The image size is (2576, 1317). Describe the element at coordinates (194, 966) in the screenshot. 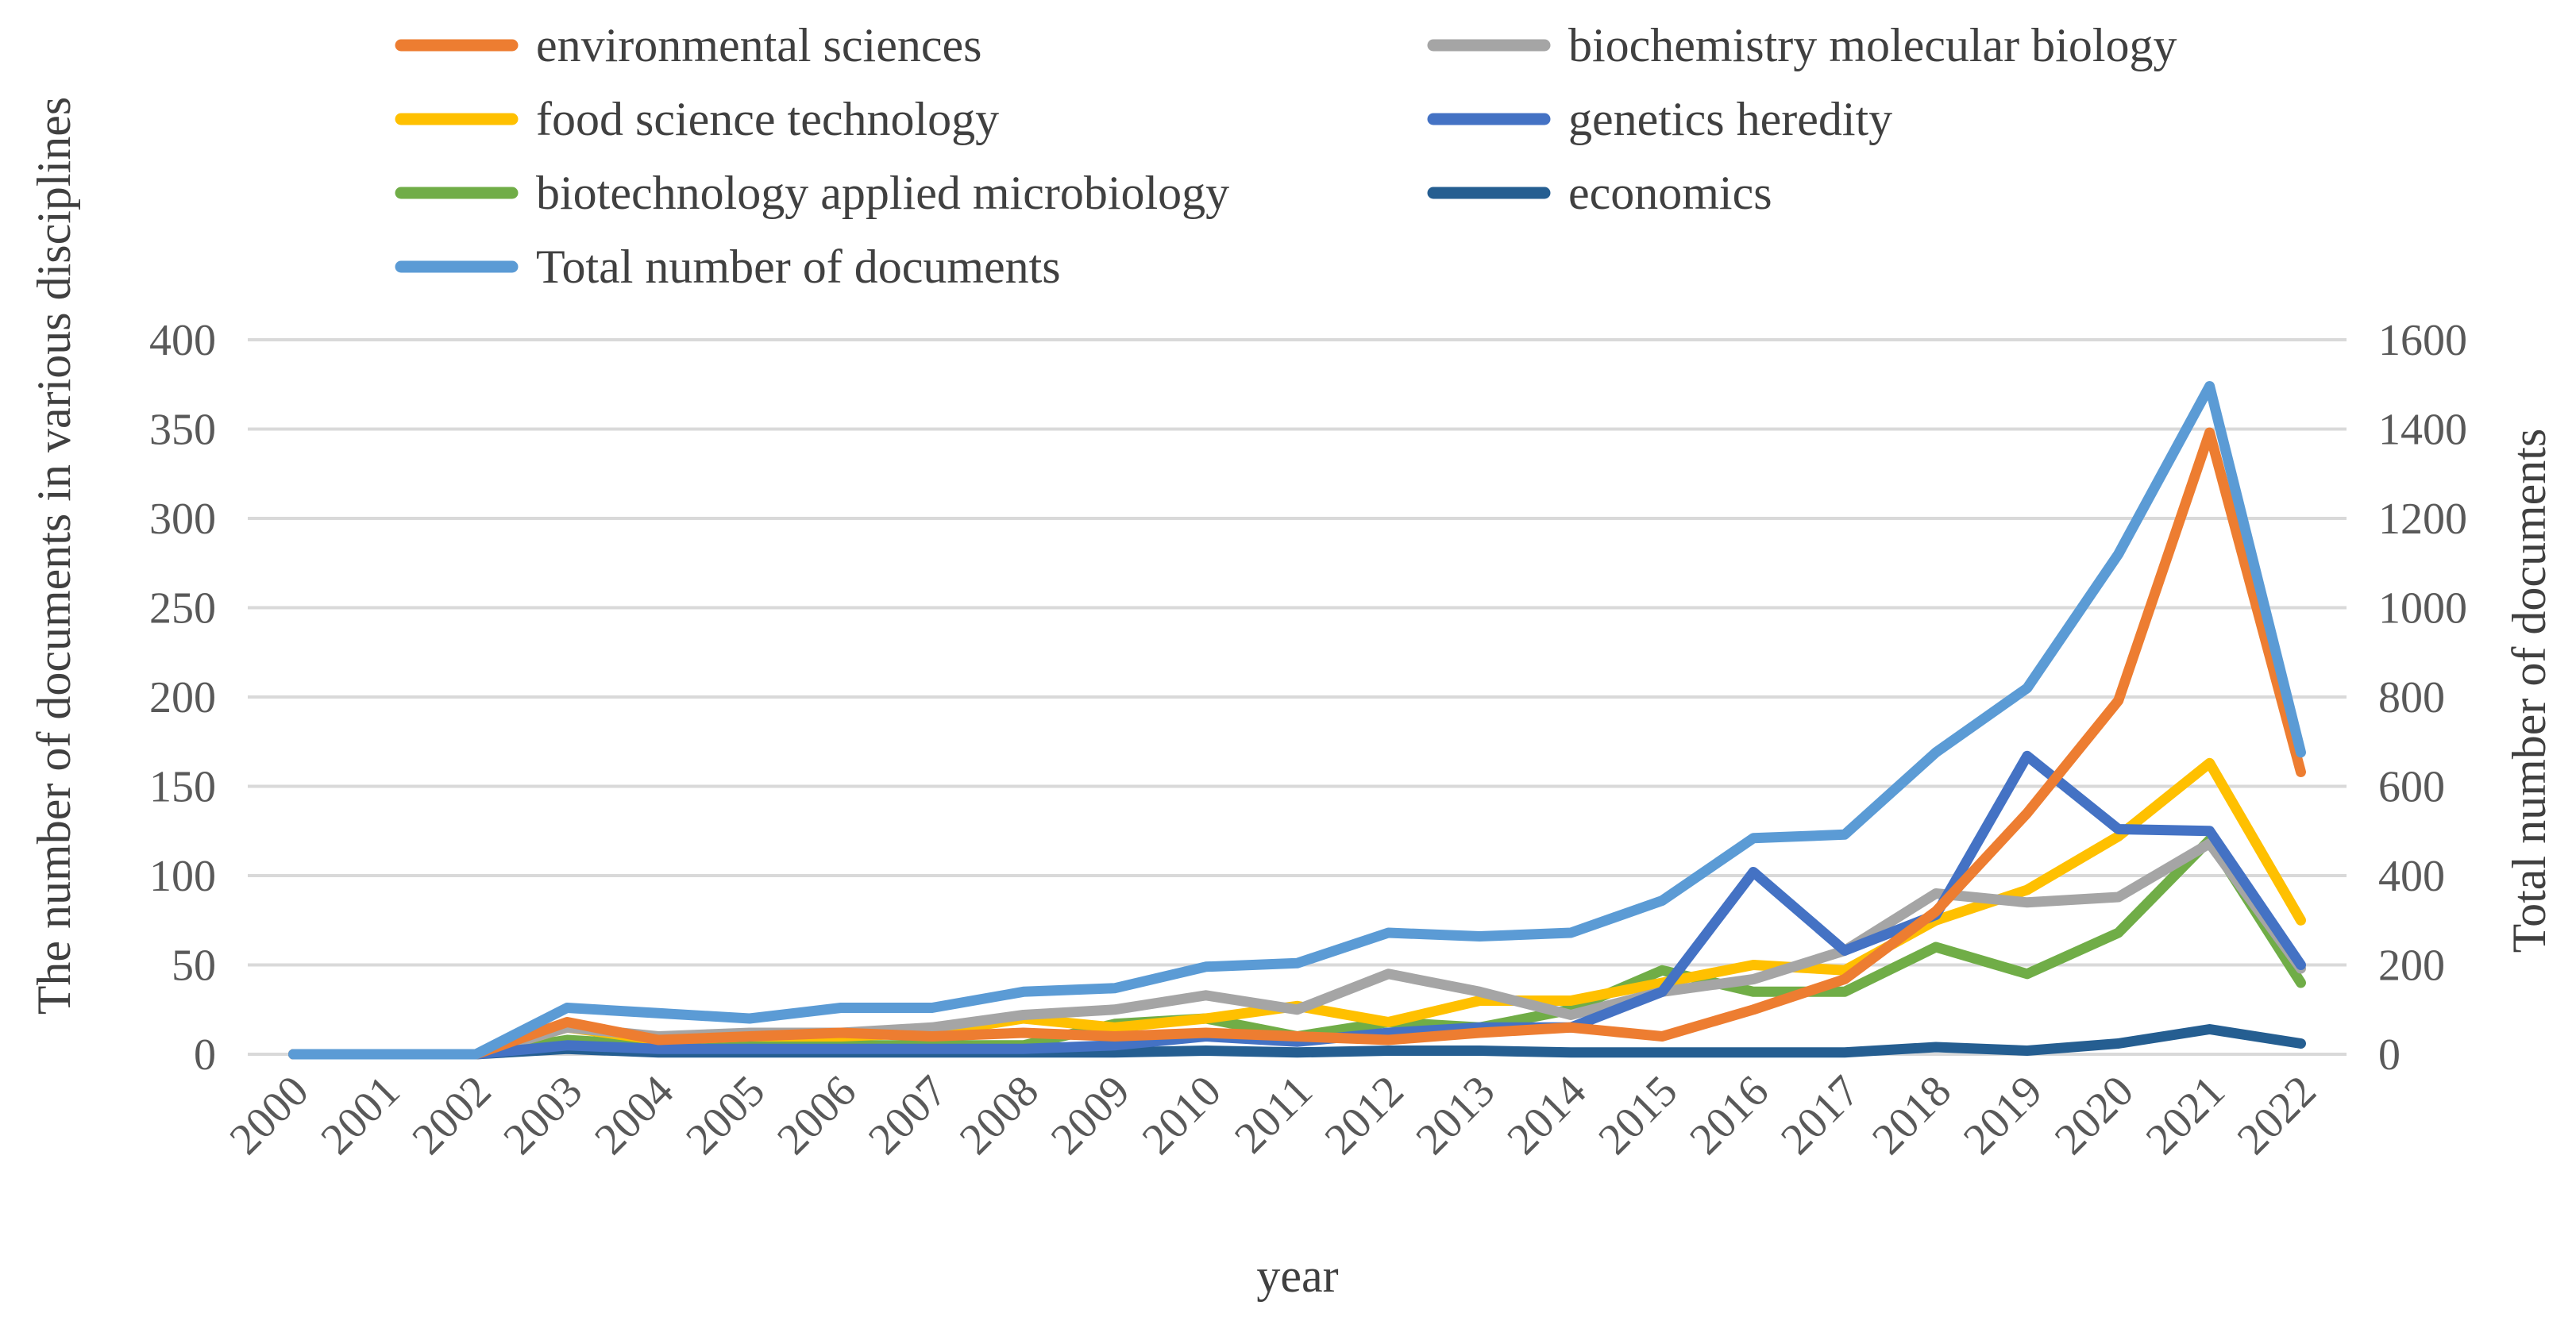

I see `left-tick-label: 50` at that location.